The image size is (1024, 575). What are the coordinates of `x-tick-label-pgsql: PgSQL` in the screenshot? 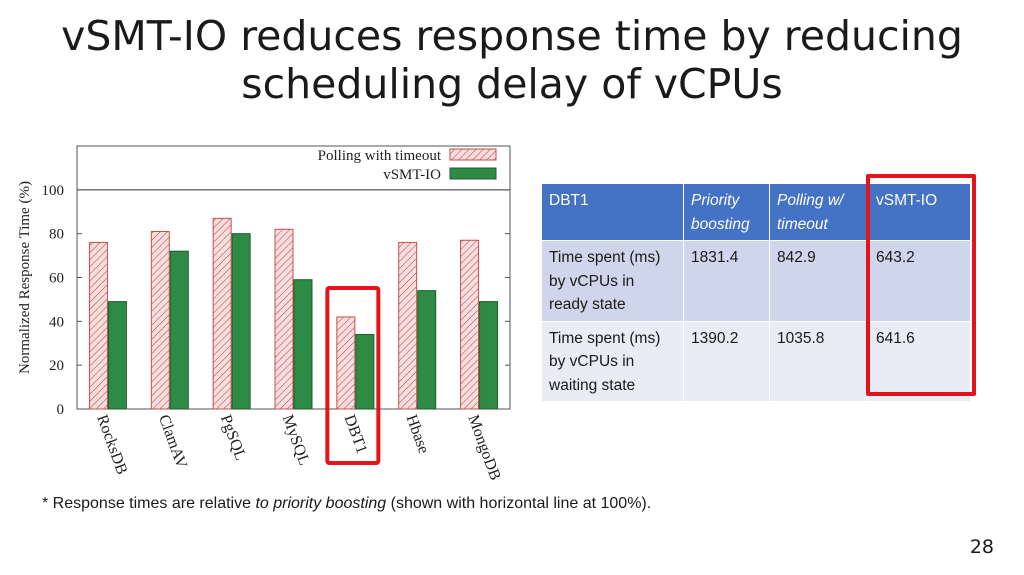 It's located at (233, 438).